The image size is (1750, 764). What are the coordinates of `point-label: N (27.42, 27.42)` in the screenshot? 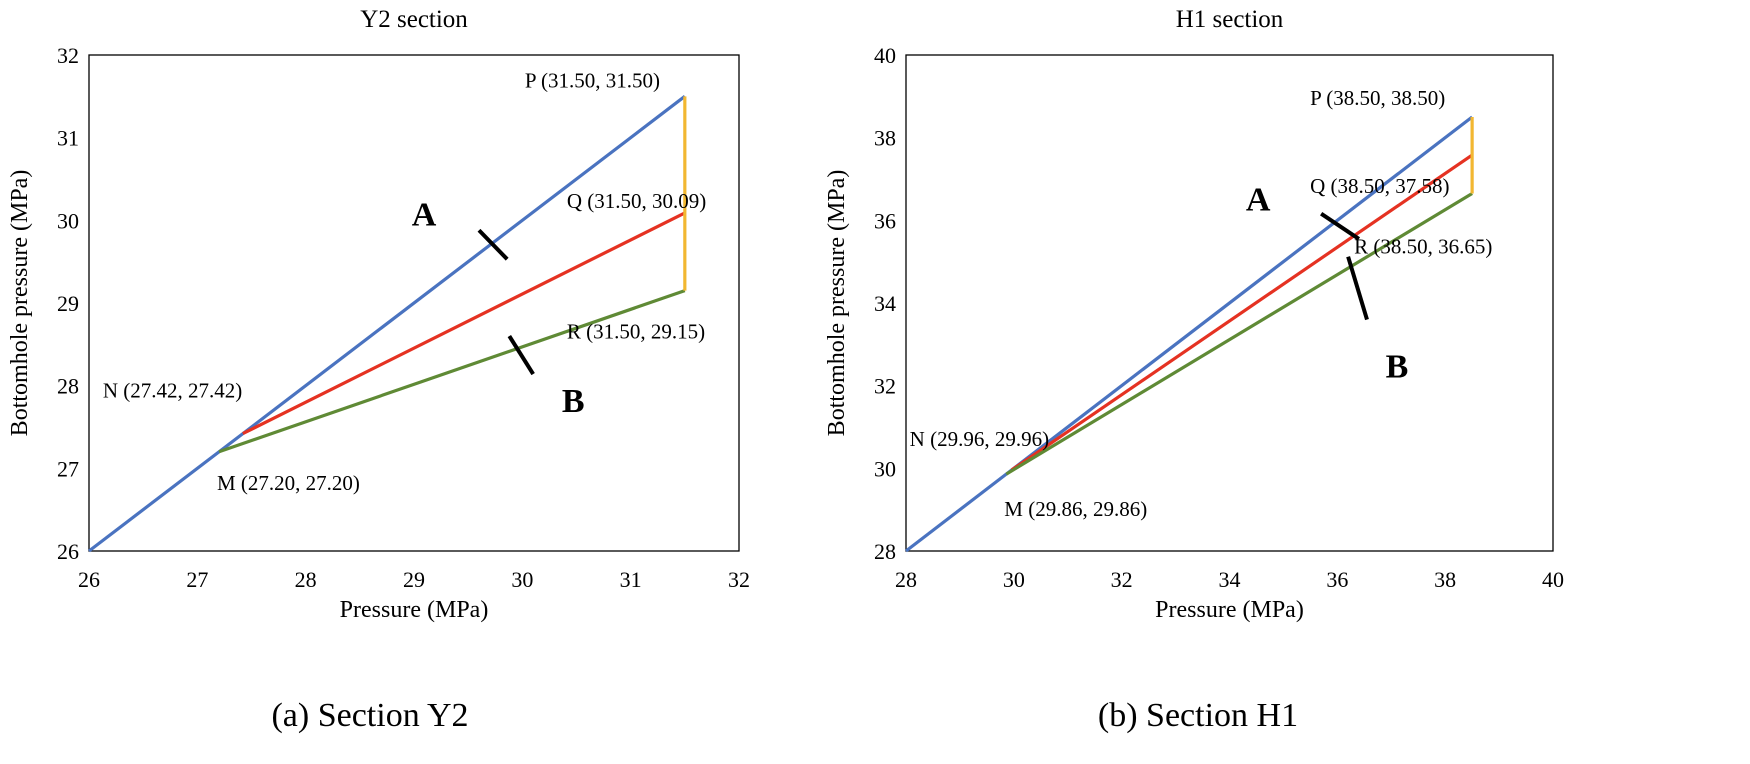 It's located at (172, 391).